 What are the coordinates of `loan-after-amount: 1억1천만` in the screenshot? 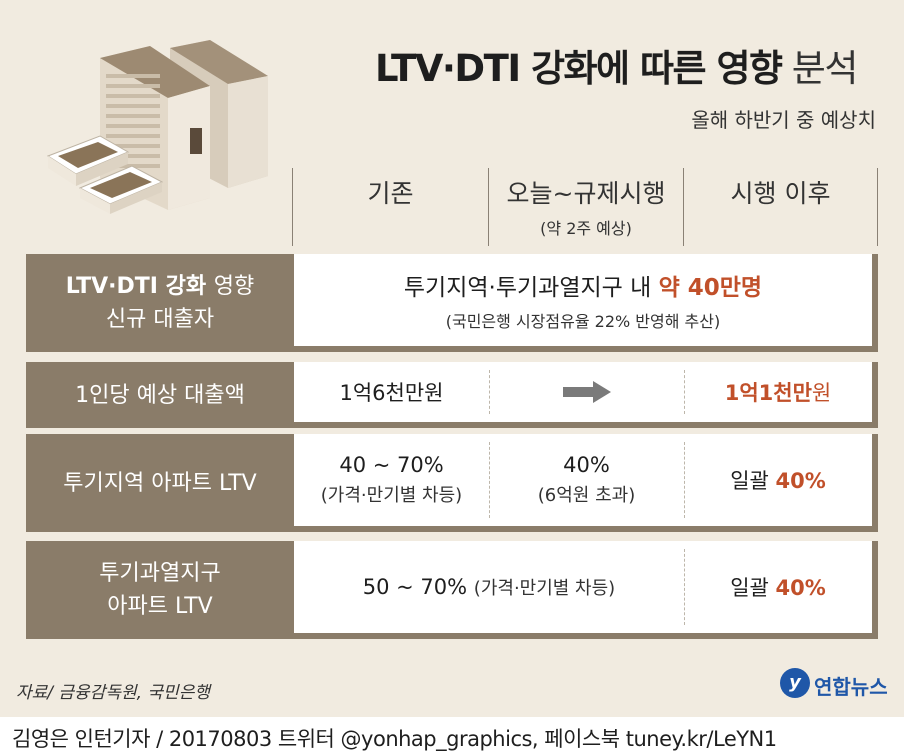 It's located at (768, 393).